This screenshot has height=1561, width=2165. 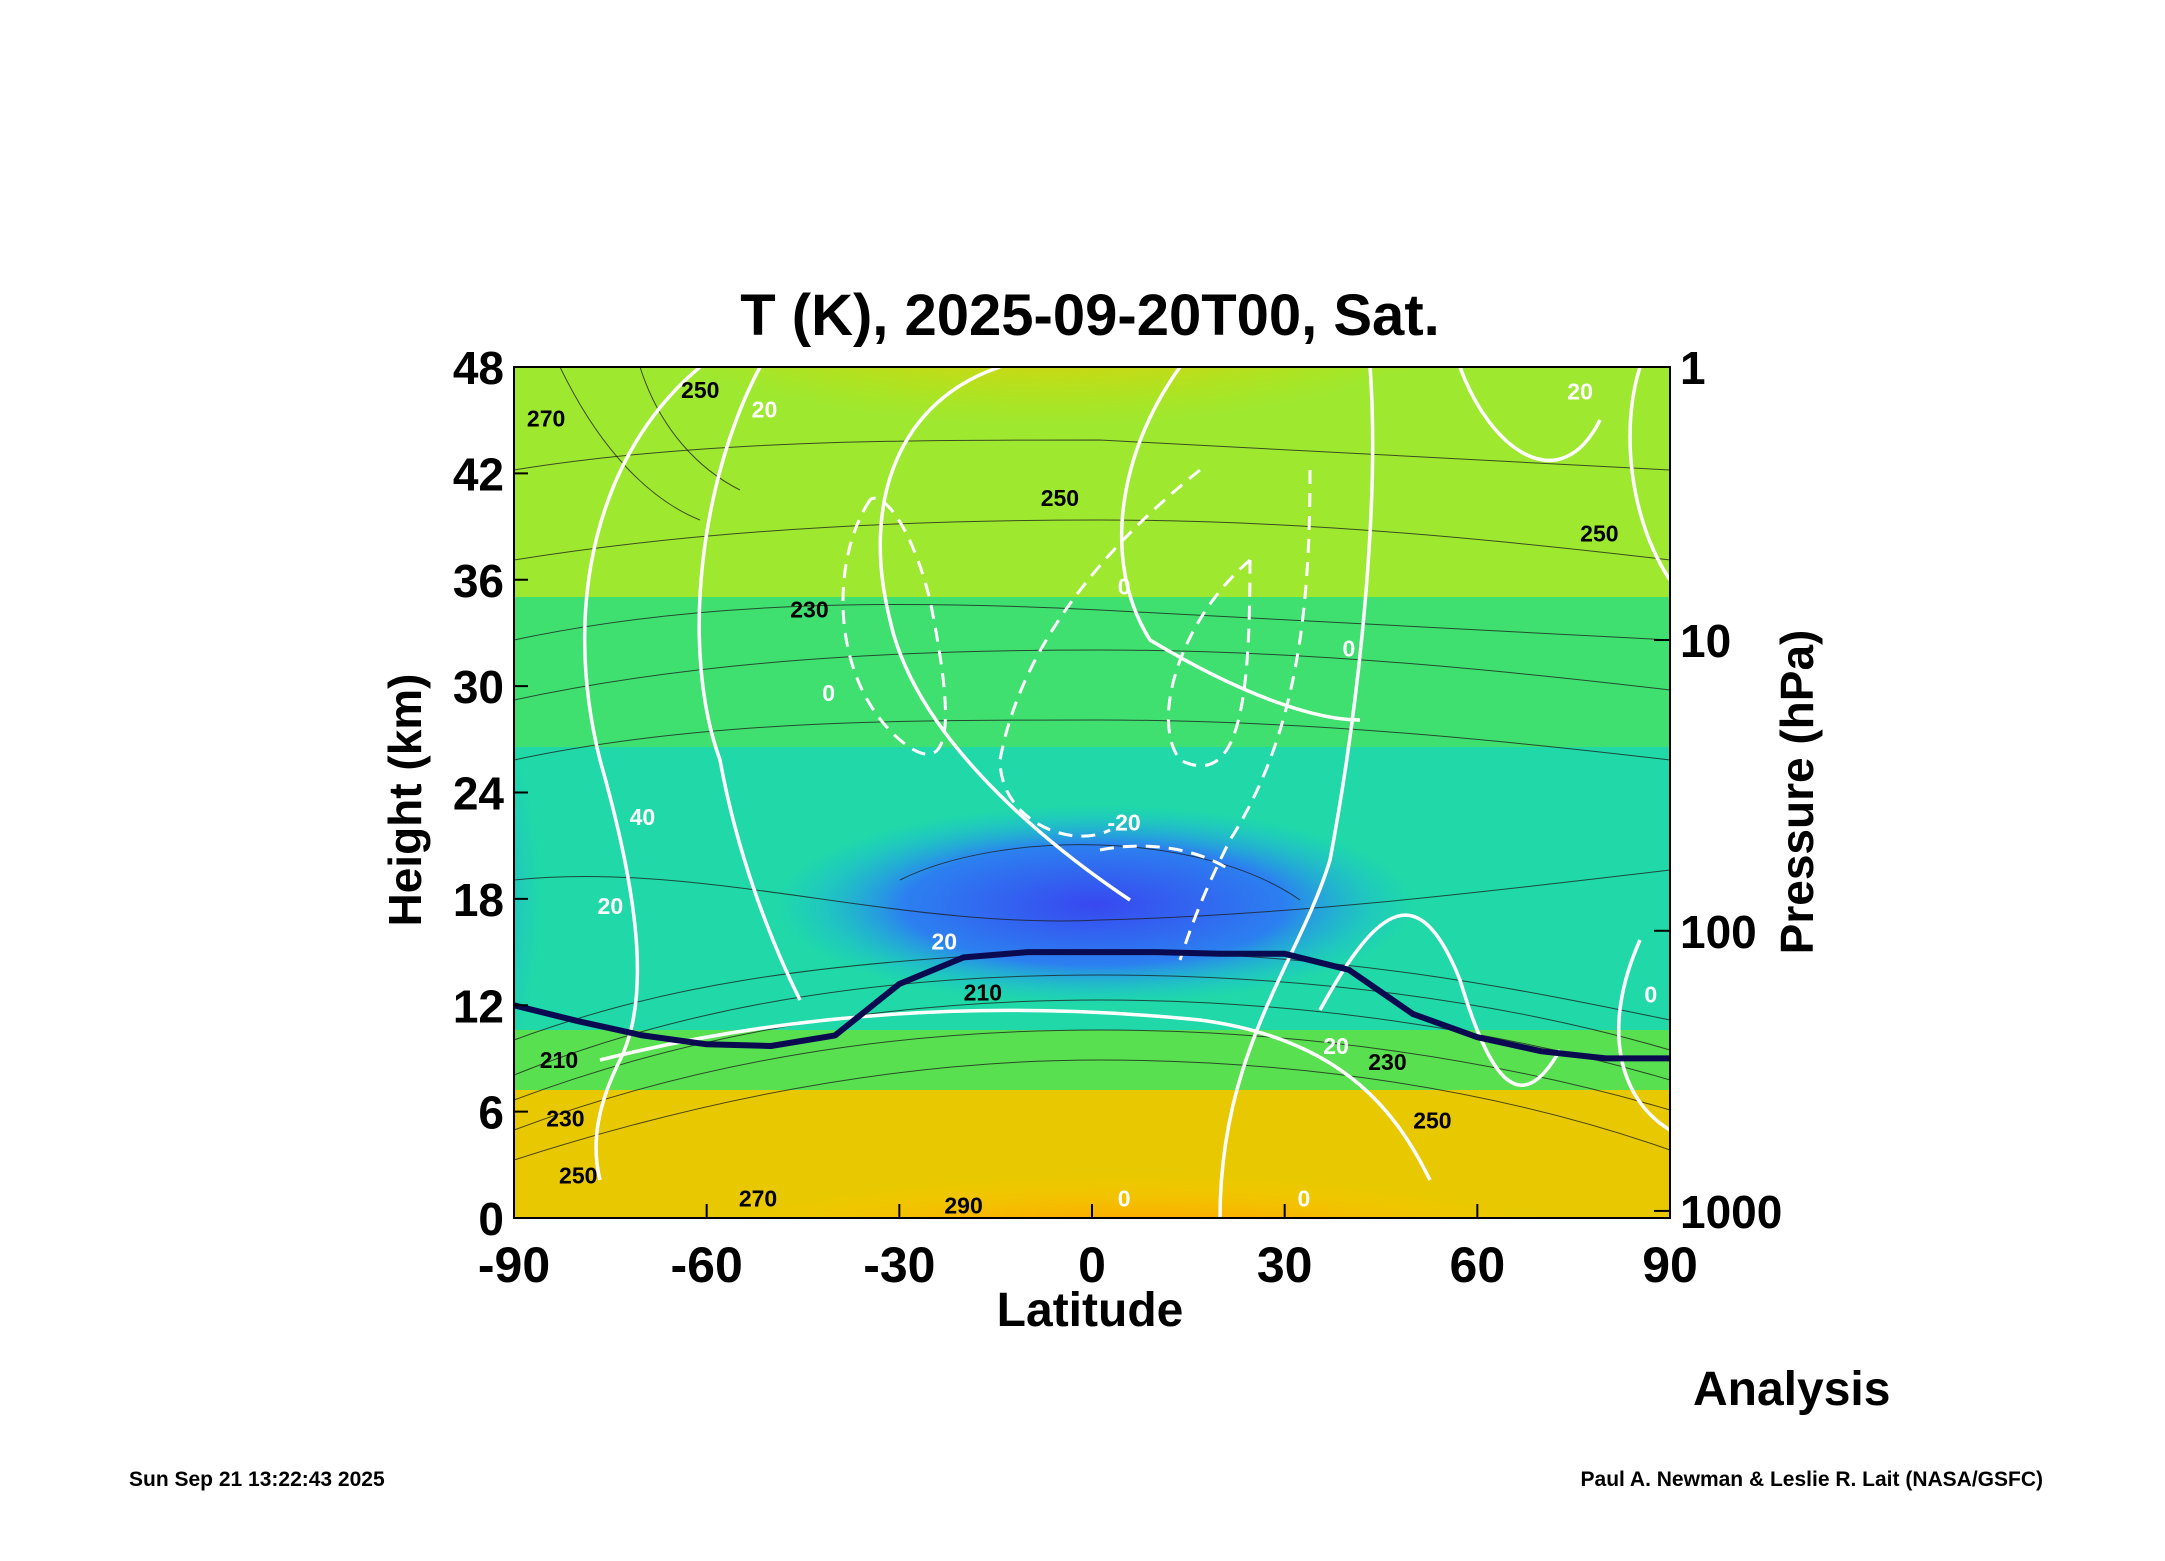 I want to click on y-axis-left: 0 6 12 18 24 30 36 42 48, so click(x=490, y=793).